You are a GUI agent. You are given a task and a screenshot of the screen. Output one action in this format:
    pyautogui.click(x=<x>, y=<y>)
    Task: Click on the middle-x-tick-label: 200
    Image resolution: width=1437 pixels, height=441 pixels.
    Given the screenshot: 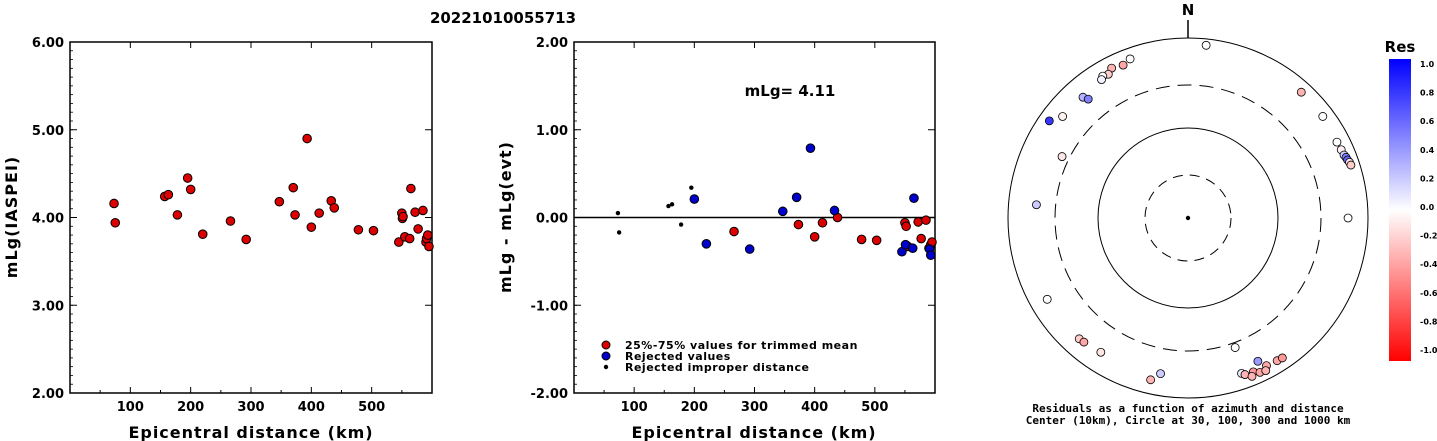 What is the action you would take?
    pyautogui.click(x=694, y=407)
    